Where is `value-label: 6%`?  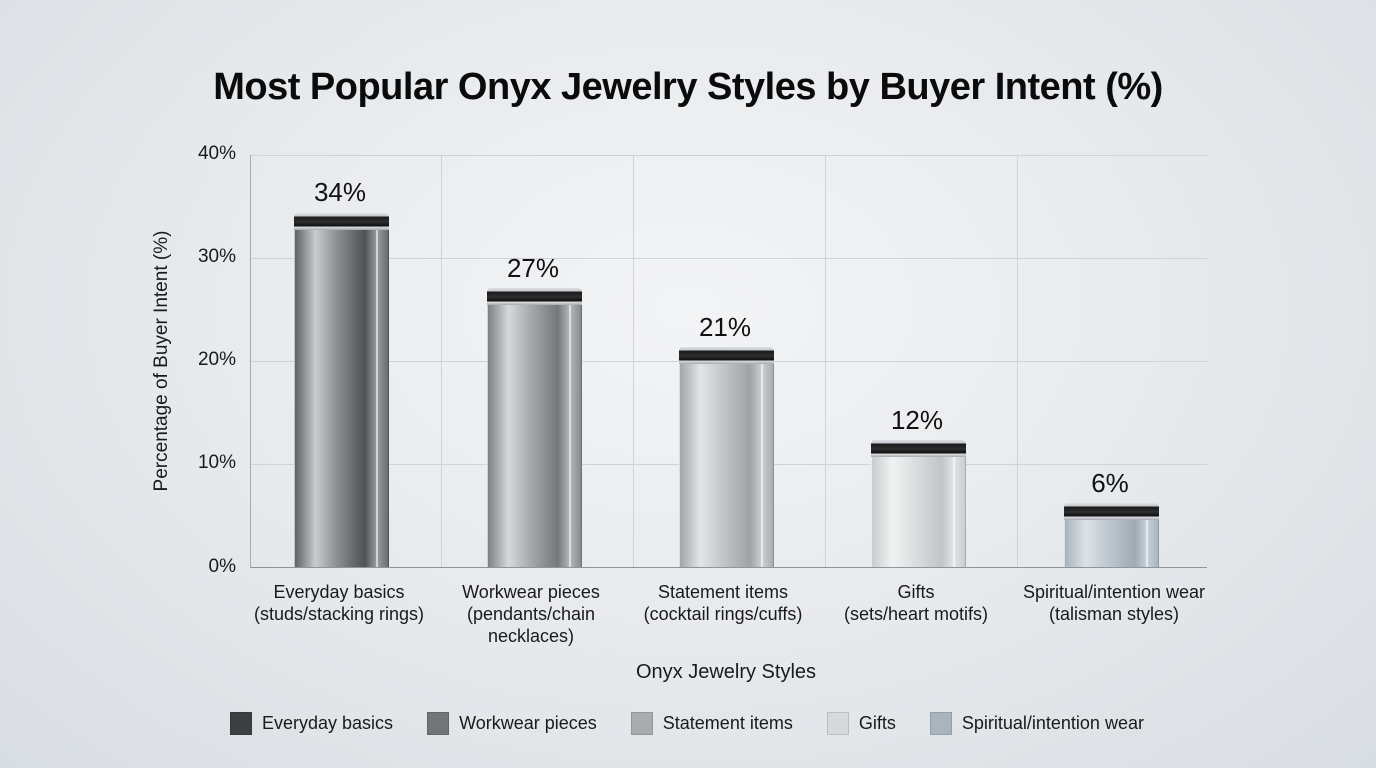 value-label: 6% is located at coordinates (1110, 483).